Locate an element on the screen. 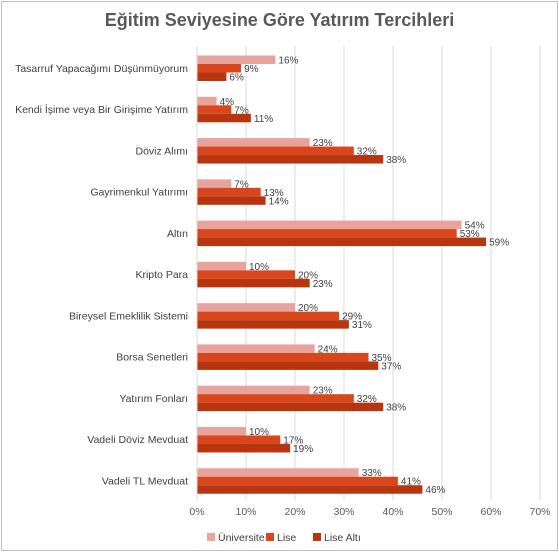  data-label: 24% is located at coordinates (328, 349).